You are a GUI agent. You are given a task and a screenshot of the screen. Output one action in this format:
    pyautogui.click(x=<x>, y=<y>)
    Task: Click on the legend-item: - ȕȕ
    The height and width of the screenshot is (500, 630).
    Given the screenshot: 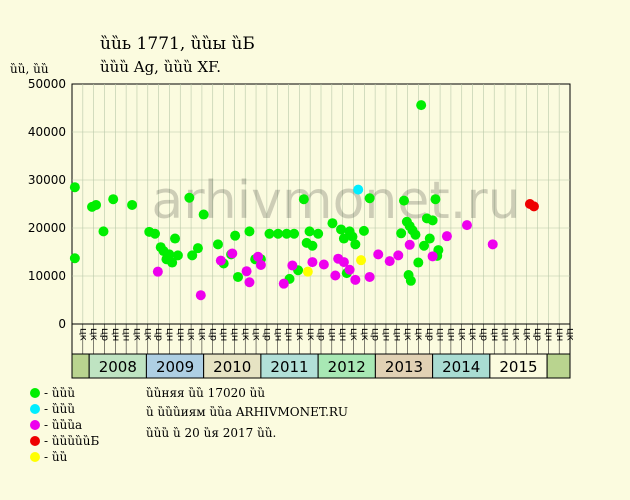 What is the action you would take?
    pyautogui.click(x=48, y=457)
    